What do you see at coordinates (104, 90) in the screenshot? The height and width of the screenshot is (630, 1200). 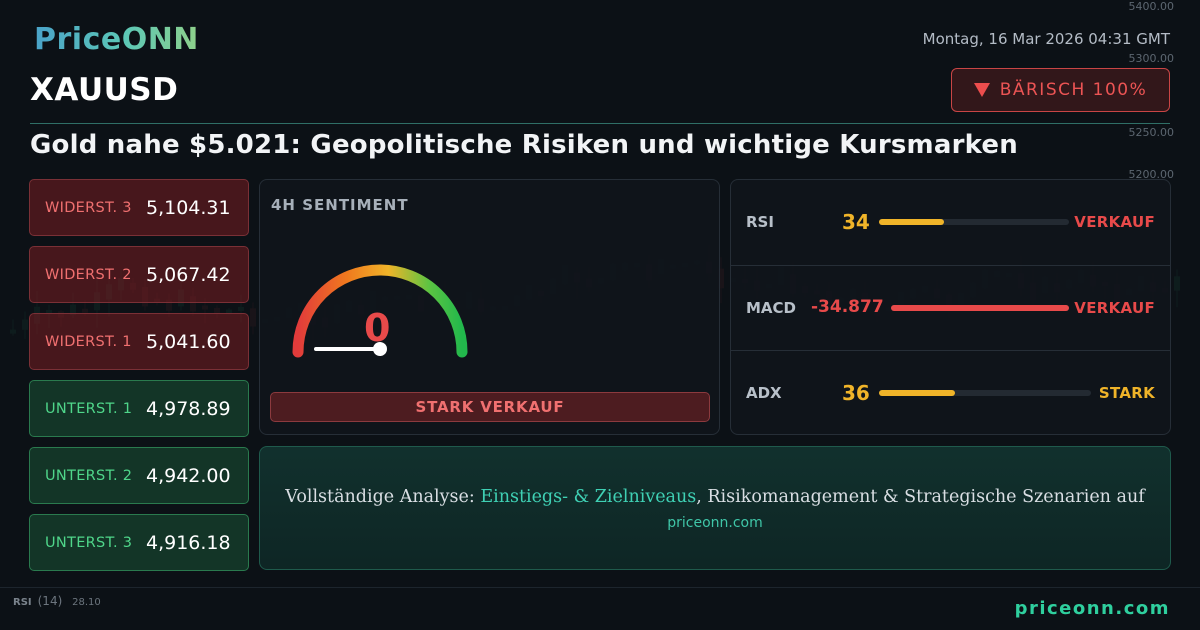 I see `symbol-title: XAUUSD` at bounding box center [104, 90].